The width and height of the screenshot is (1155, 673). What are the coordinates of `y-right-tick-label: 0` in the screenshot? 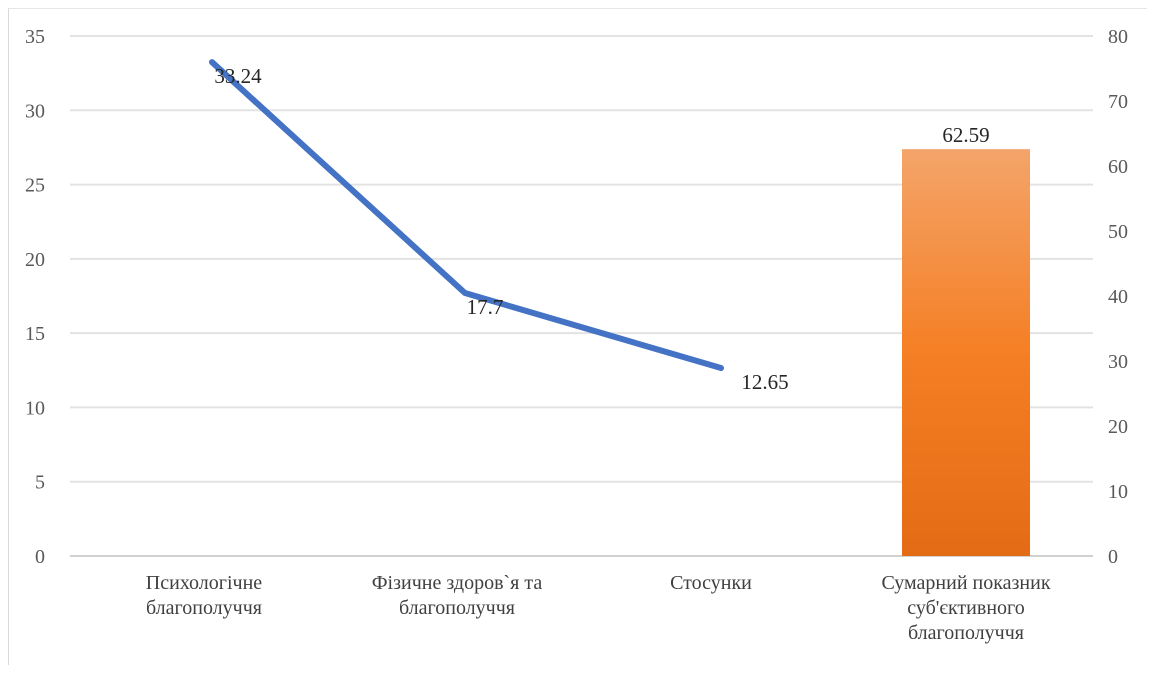 It's located at (1113, 557).